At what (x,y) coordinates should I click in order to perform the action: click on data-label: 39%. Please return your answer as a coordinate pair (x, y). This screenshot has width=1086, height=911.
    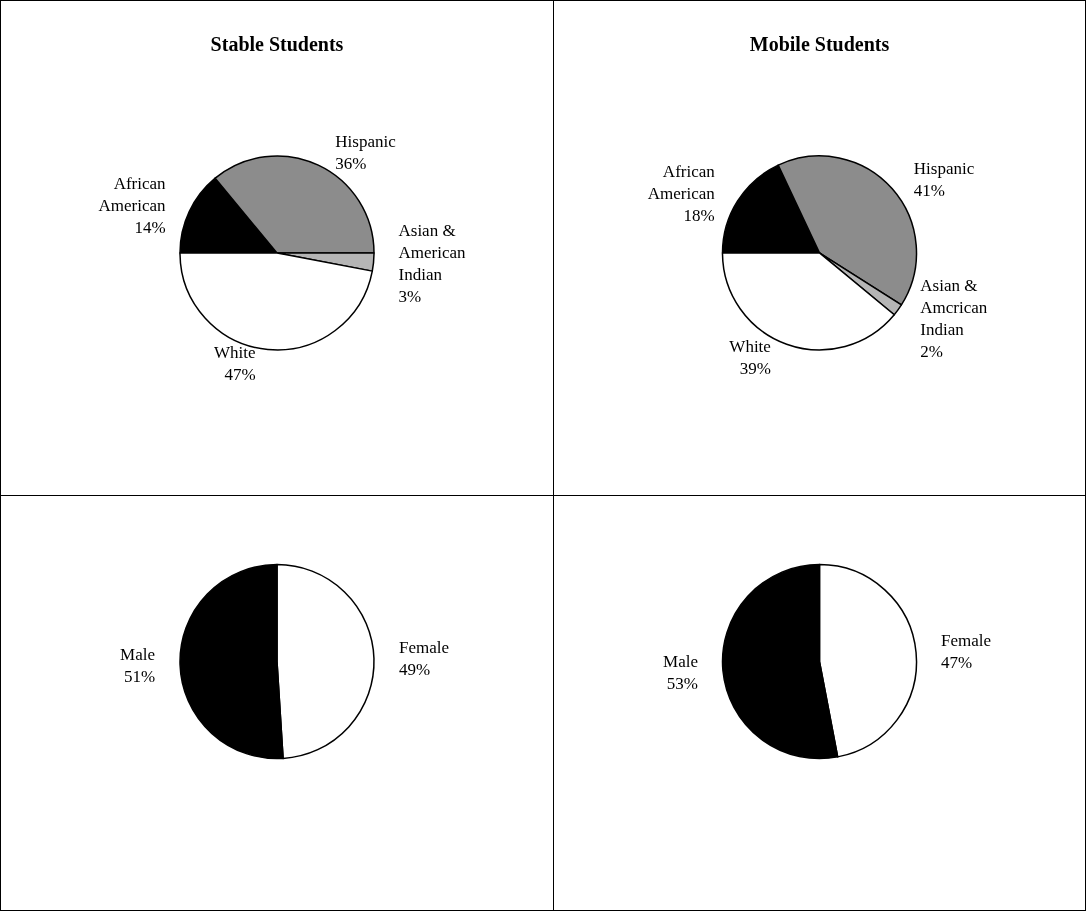
    Looking at the image, I should click on (755, 368).